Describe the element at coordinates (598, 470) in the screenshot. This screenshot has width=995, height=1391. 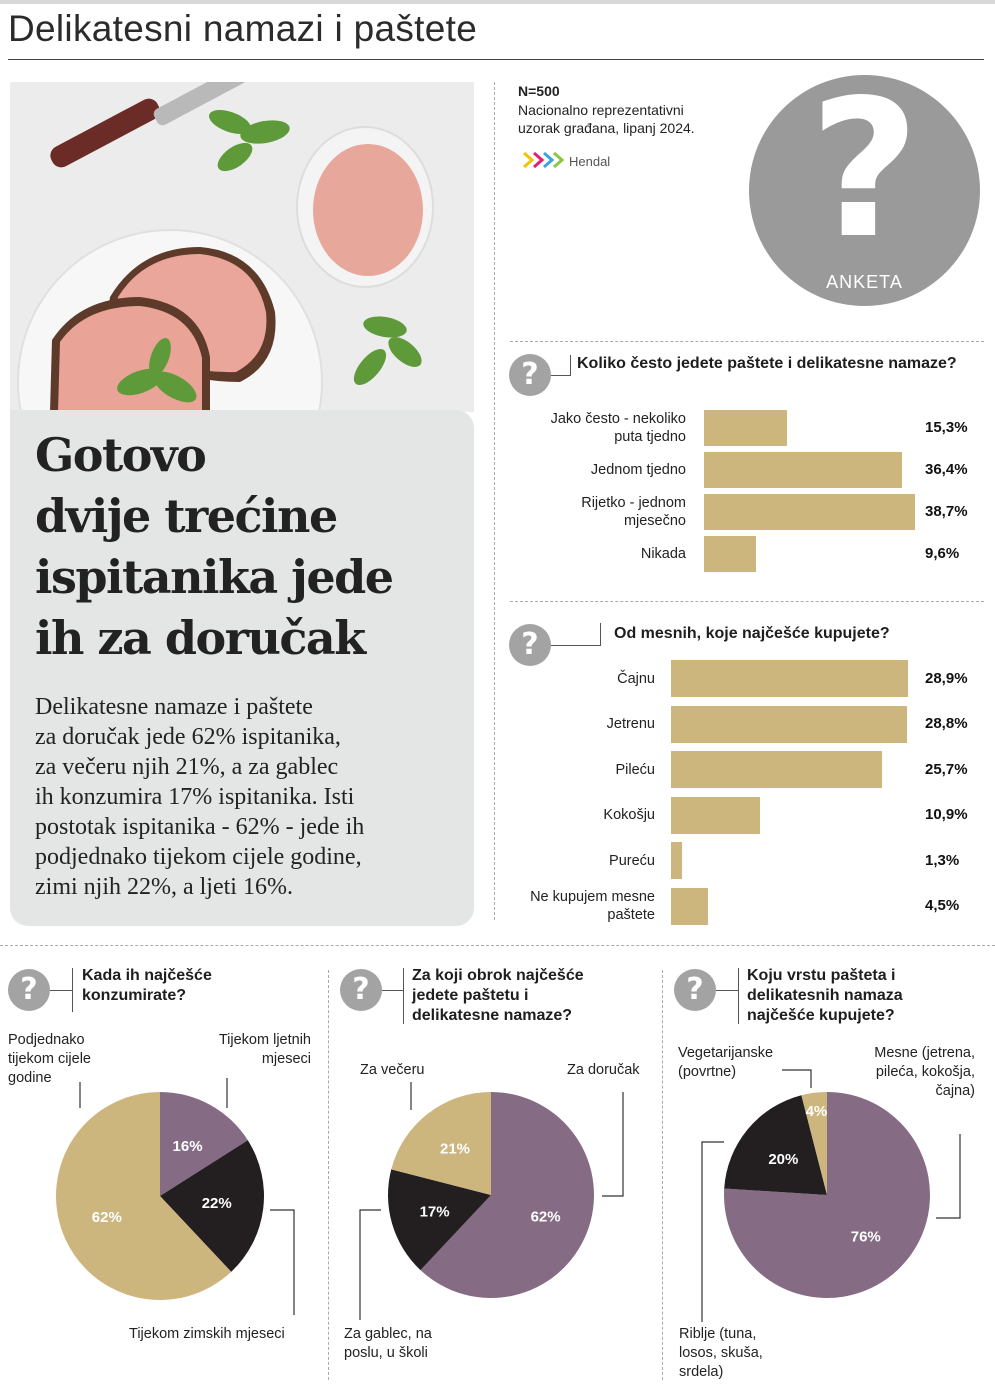
I see `bar-category-label: Jednom tjedno` at that location.